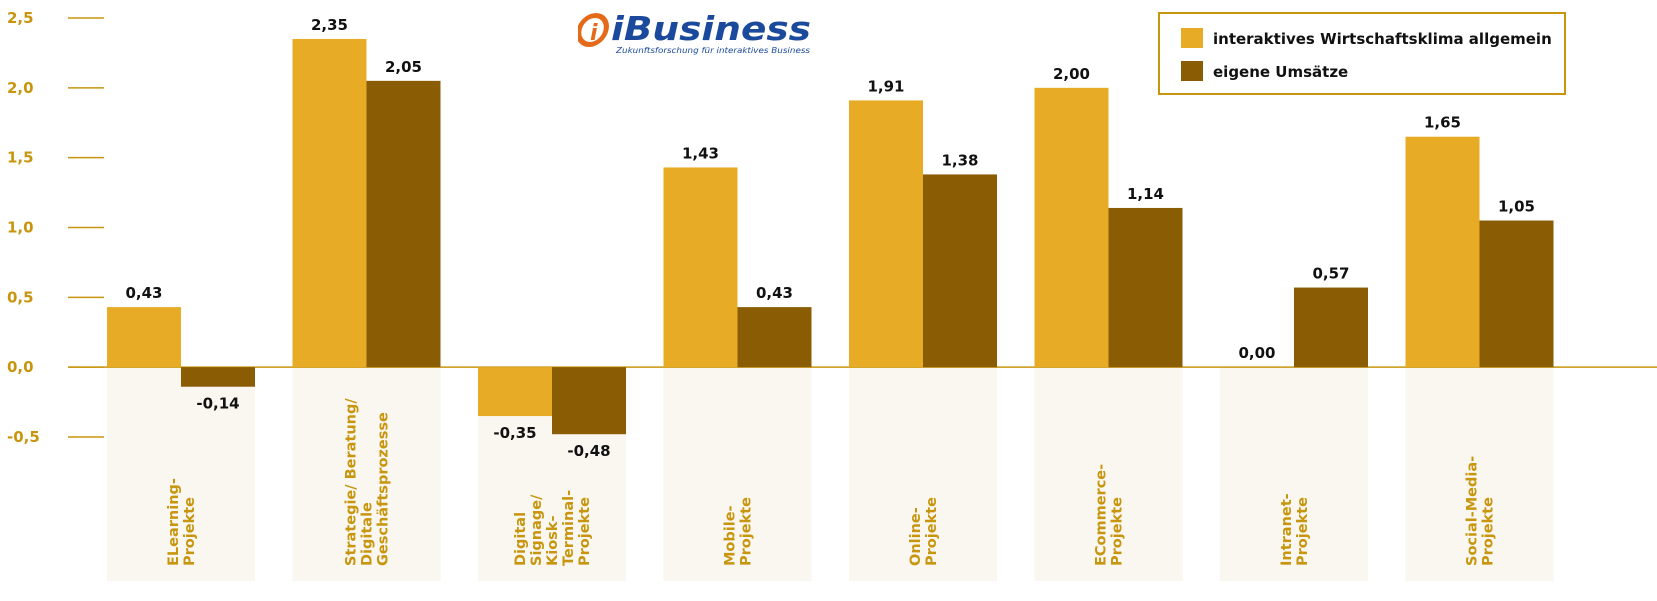  Describe the element at coordinates (20, 158) in the screenshot. I see `y-tick-label: 1,5` at that location.